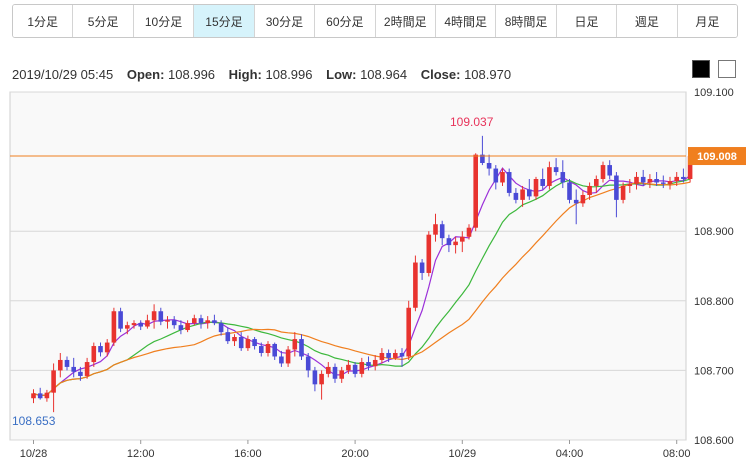 This screenshot has height=467, width=750. What do you see at coordinates (586, 21) in the screenshot?
I see `timeframe-tab: 日足` at bounding box center [586, 21].